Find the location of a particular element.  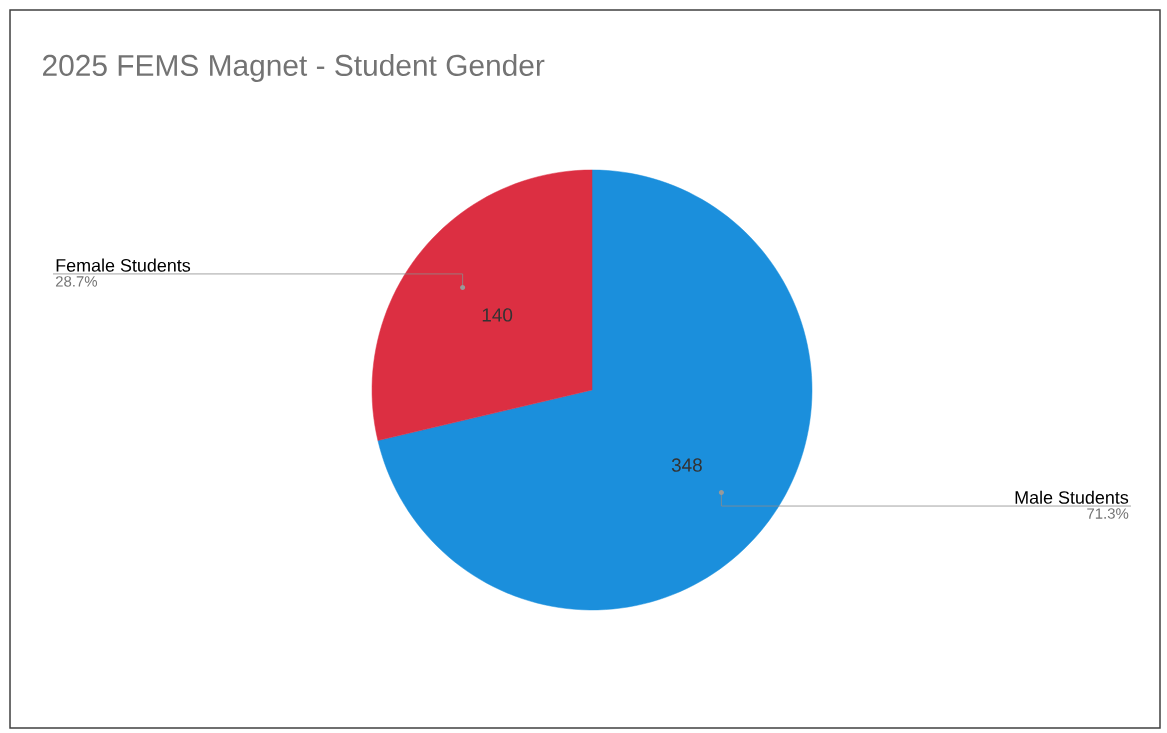

data-label: 140 is located at coordinates (497, 315).